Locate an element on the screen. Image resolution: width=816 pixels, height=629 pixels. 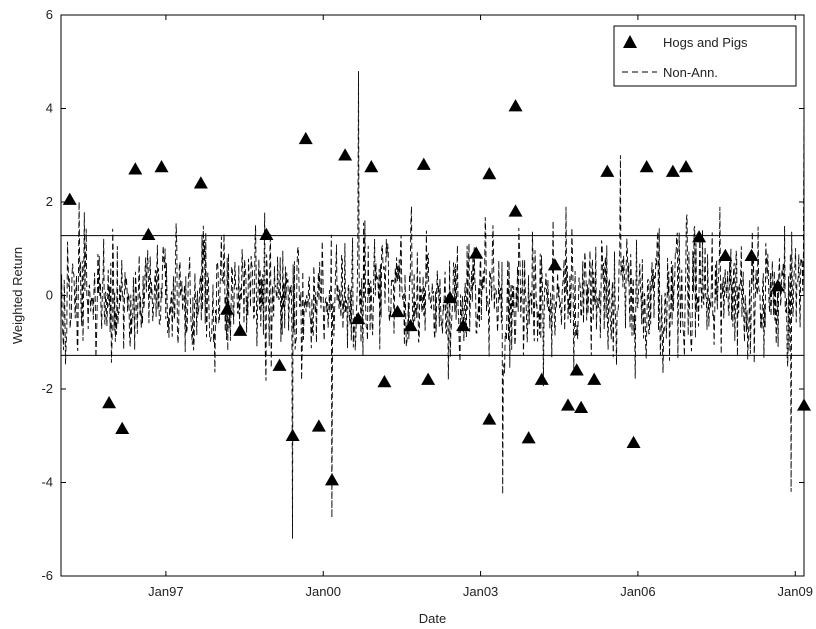
y-axis-label: Weighted Return is located at coordinates (17, 295).